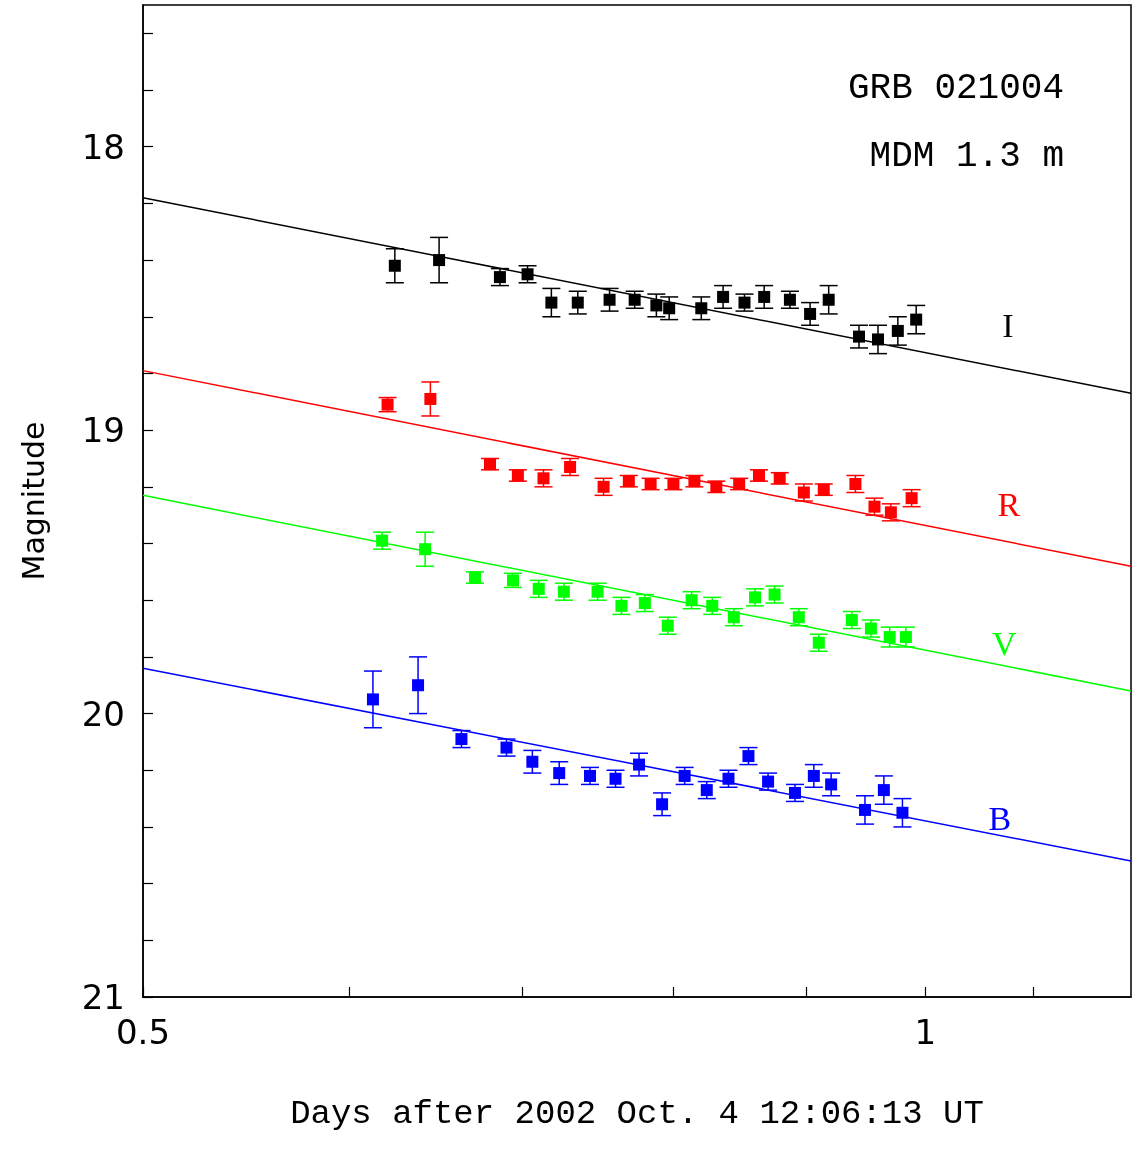  Describe the element at coordinates (925, 1032) in the screenshot. I see `x-tick-label: 1` at that location.